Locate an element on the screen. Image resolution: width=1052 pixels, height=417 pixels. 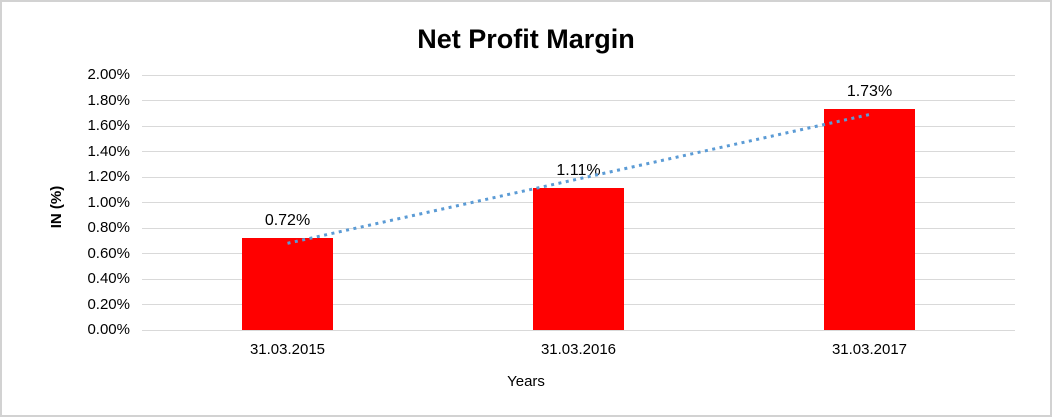
y-tick-label: 1.20% is located at coordinates (108, 176).